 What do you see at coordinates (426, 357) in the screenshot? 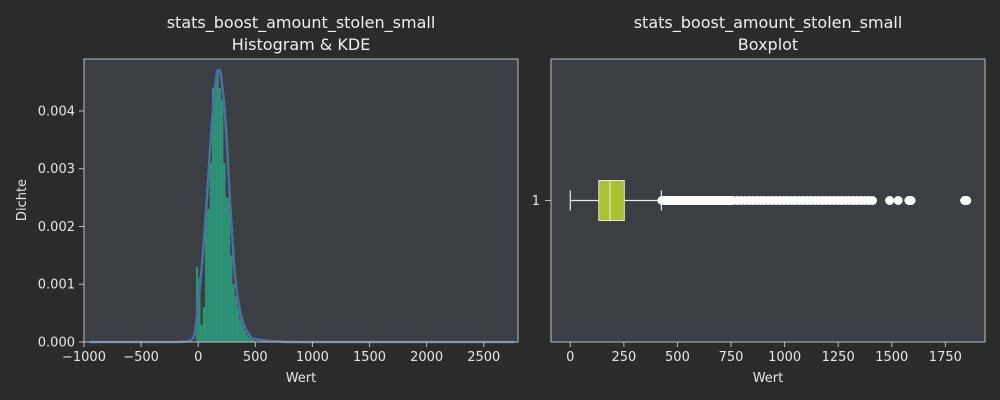
I see `histogram-x-tick-label: 2000` at bounding box center [426, 357].